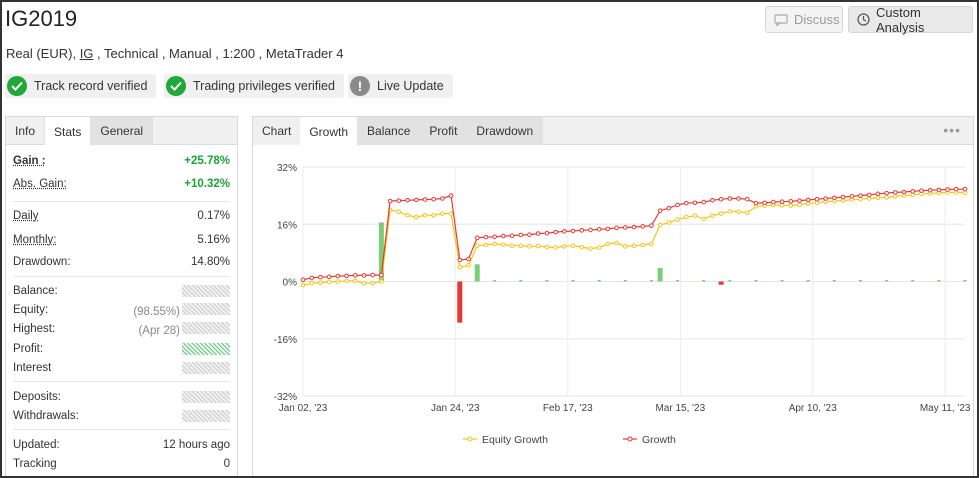 Image resolution: width=979 pixels, height=478 pixels. What do you see at coordinates (156, 311) in the screenshot?
I see `equity-percent: (98.55%)` at bounding box center [156, 311].